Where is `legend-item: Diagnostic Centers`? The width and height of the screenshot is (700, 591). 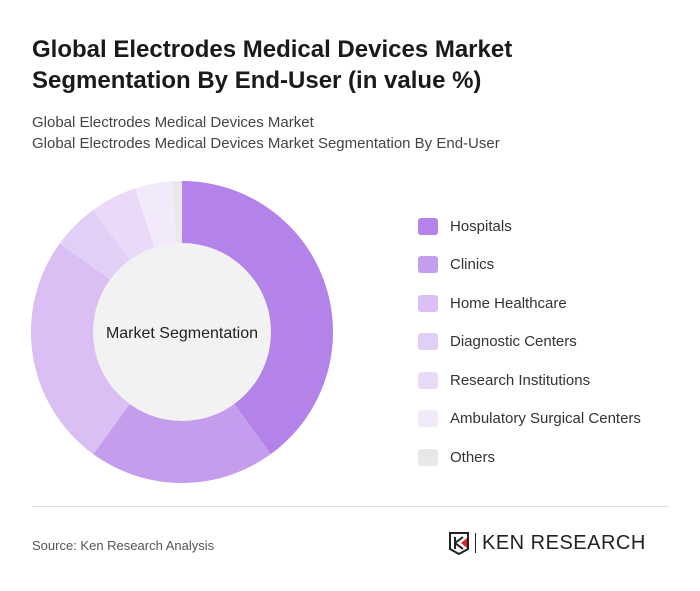 legend-item: Diagnostic Centers is located at coordinates (529, 342).